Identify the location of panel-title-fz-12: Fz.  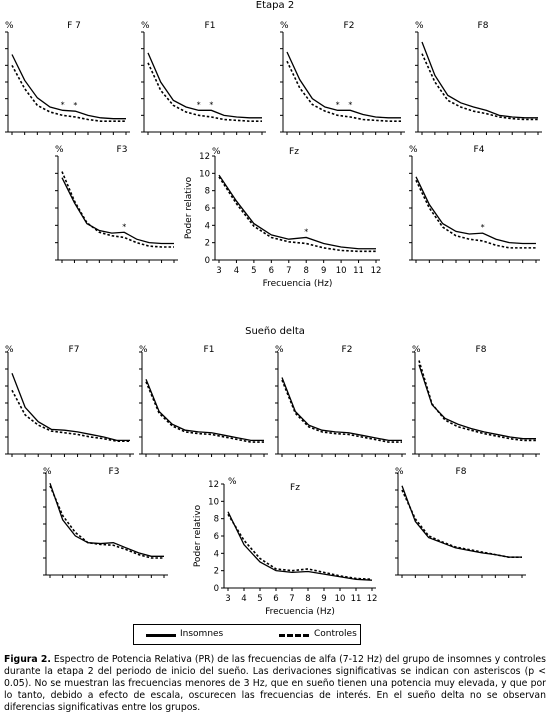
(295, 488).